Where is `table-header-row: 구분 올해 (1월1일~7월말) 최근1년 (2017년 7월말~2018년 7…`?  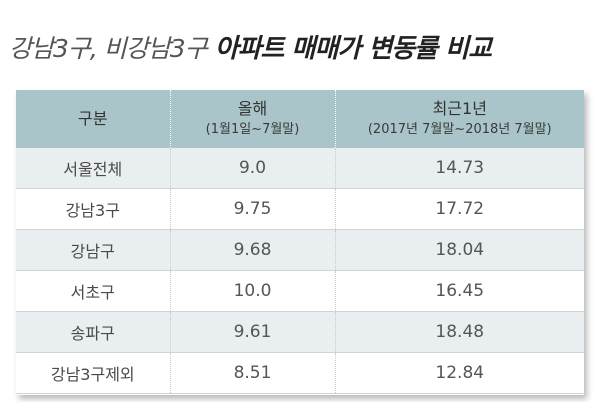
table-header-row: 구분 올해 (1월1일~7월말) 최근1년 (2017년 7월말~2018년 7… is located at coordinates (300, 119).